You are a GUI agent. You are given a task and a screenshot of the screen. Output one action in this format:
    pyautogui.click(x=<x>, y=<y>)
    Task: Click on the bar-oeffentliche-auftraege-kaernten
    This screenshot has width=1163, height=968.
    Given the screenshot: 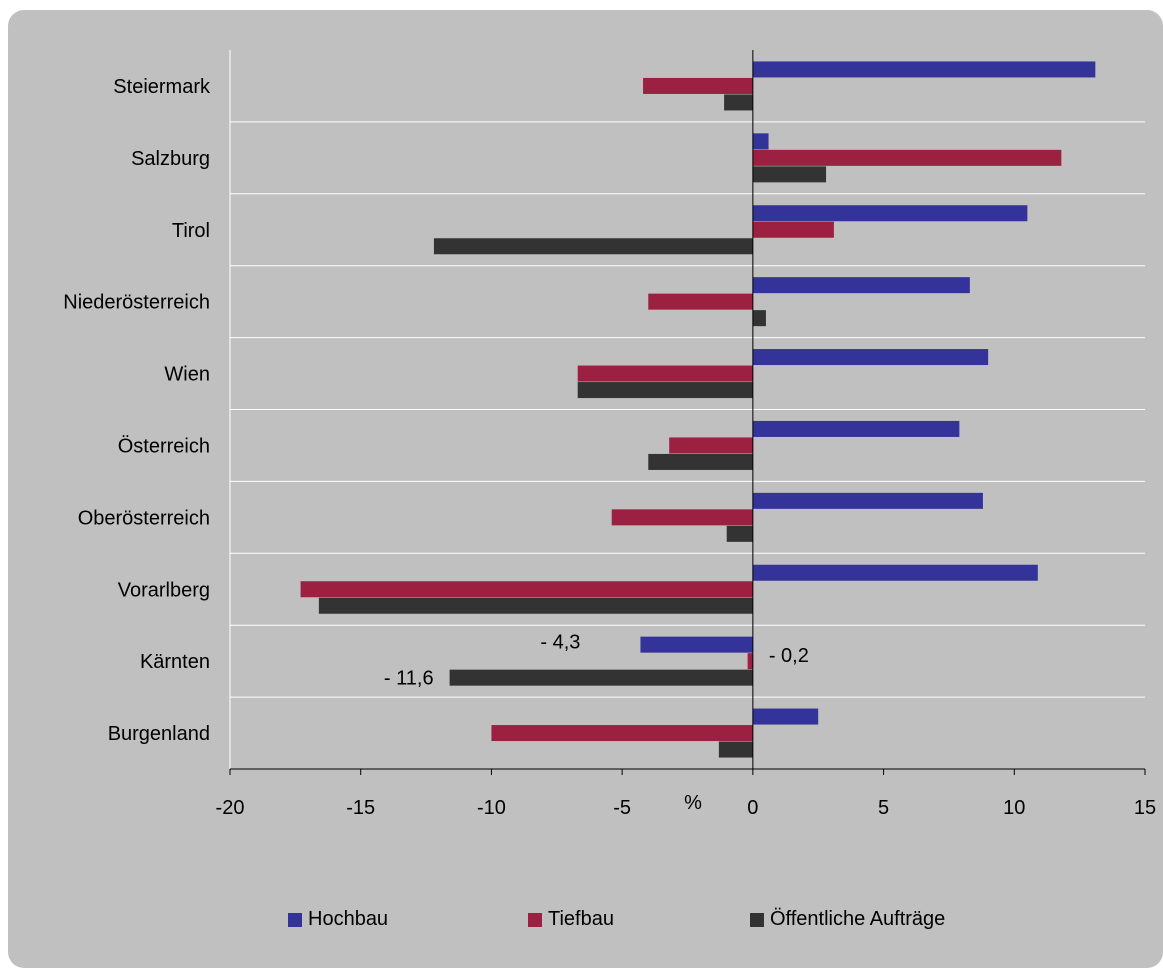 What is the action you would take?
    pyautogui.click(x=601, y=677)
    